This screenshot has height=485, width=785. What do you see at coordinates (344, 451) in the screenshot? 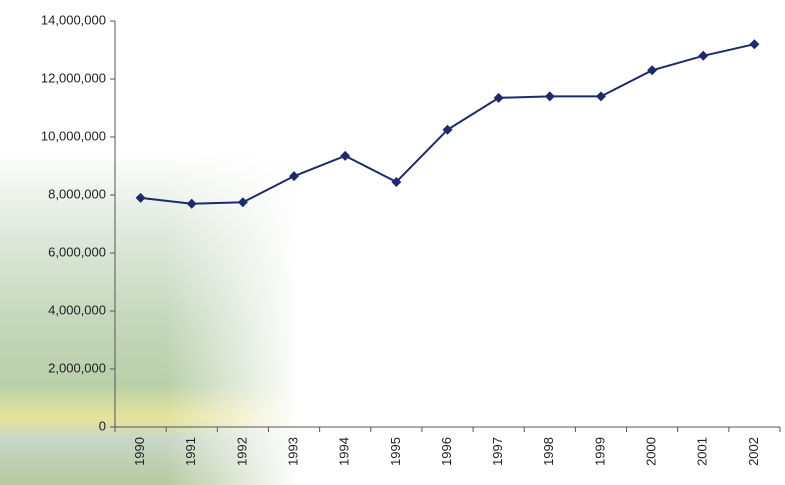
I see `x-tick-label: 1994` at bounding box center [344, 451].